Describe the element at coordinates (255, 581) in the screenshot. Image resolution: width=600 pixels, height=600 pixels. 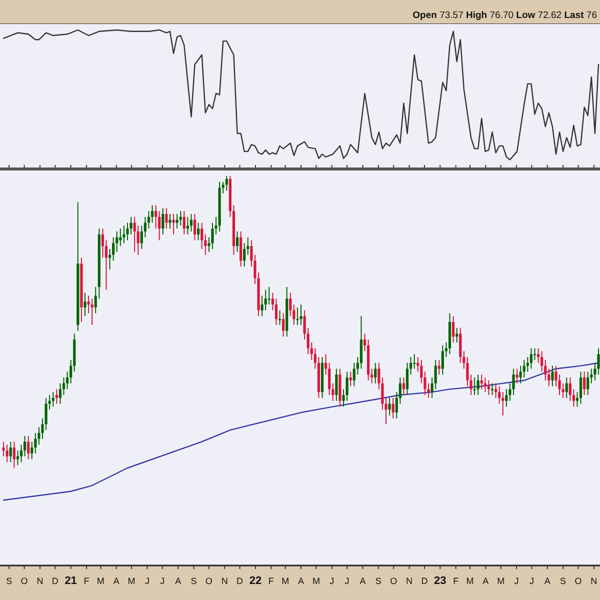
I see `x-tick-label: 22` at that location.